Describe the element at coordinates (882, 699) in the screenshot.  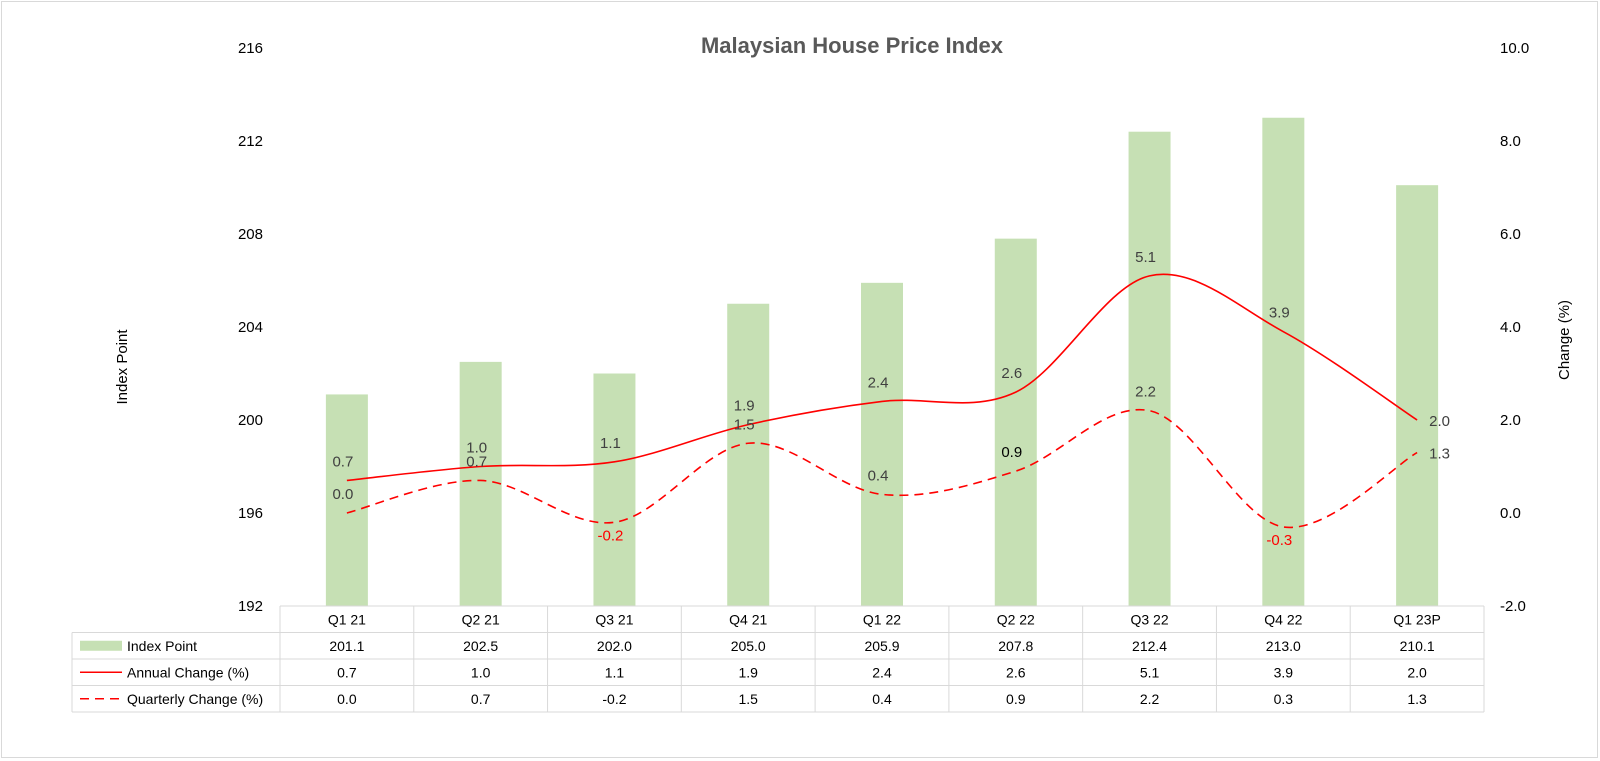
I see `table-cell: 0.4` at that location.